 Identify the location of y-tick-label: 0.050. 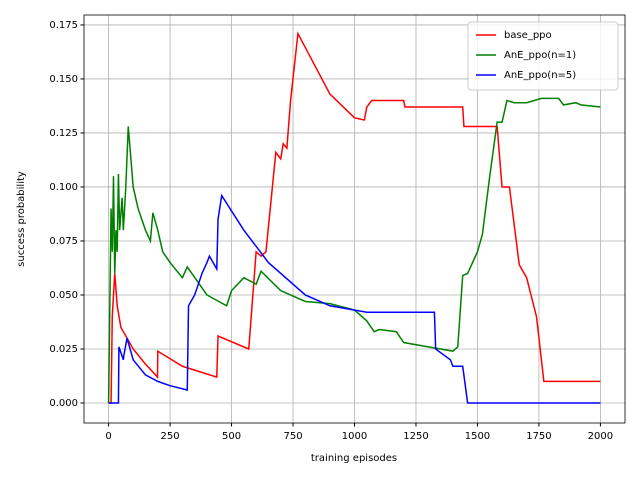
(63, 295).